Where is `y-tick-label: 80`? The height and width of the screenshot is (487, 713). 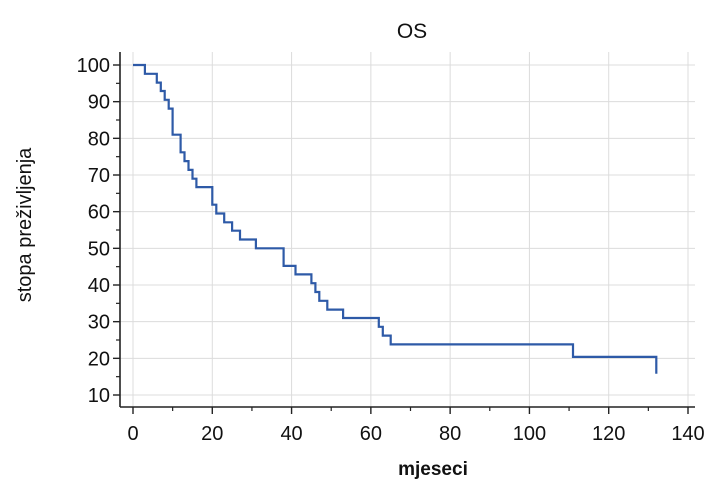 y-tick-label: 80 is located at coordinates (99, 139).